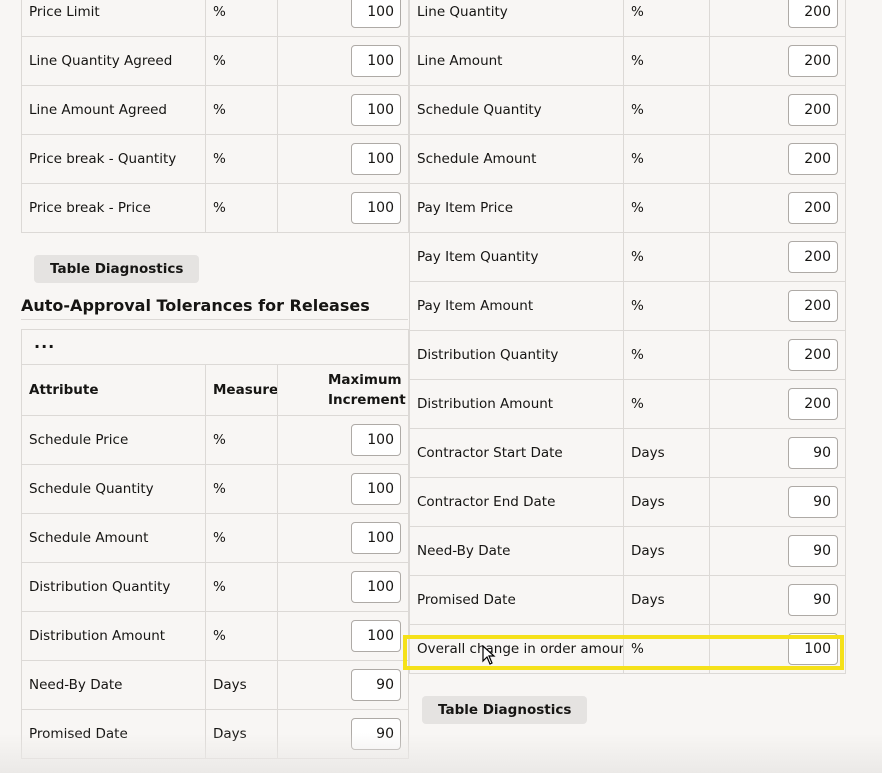  What do you see at coordinates (113, 440) in the screenshot?
I see `attribute-cell: Schedule Price` at bounding box center [113, 440].